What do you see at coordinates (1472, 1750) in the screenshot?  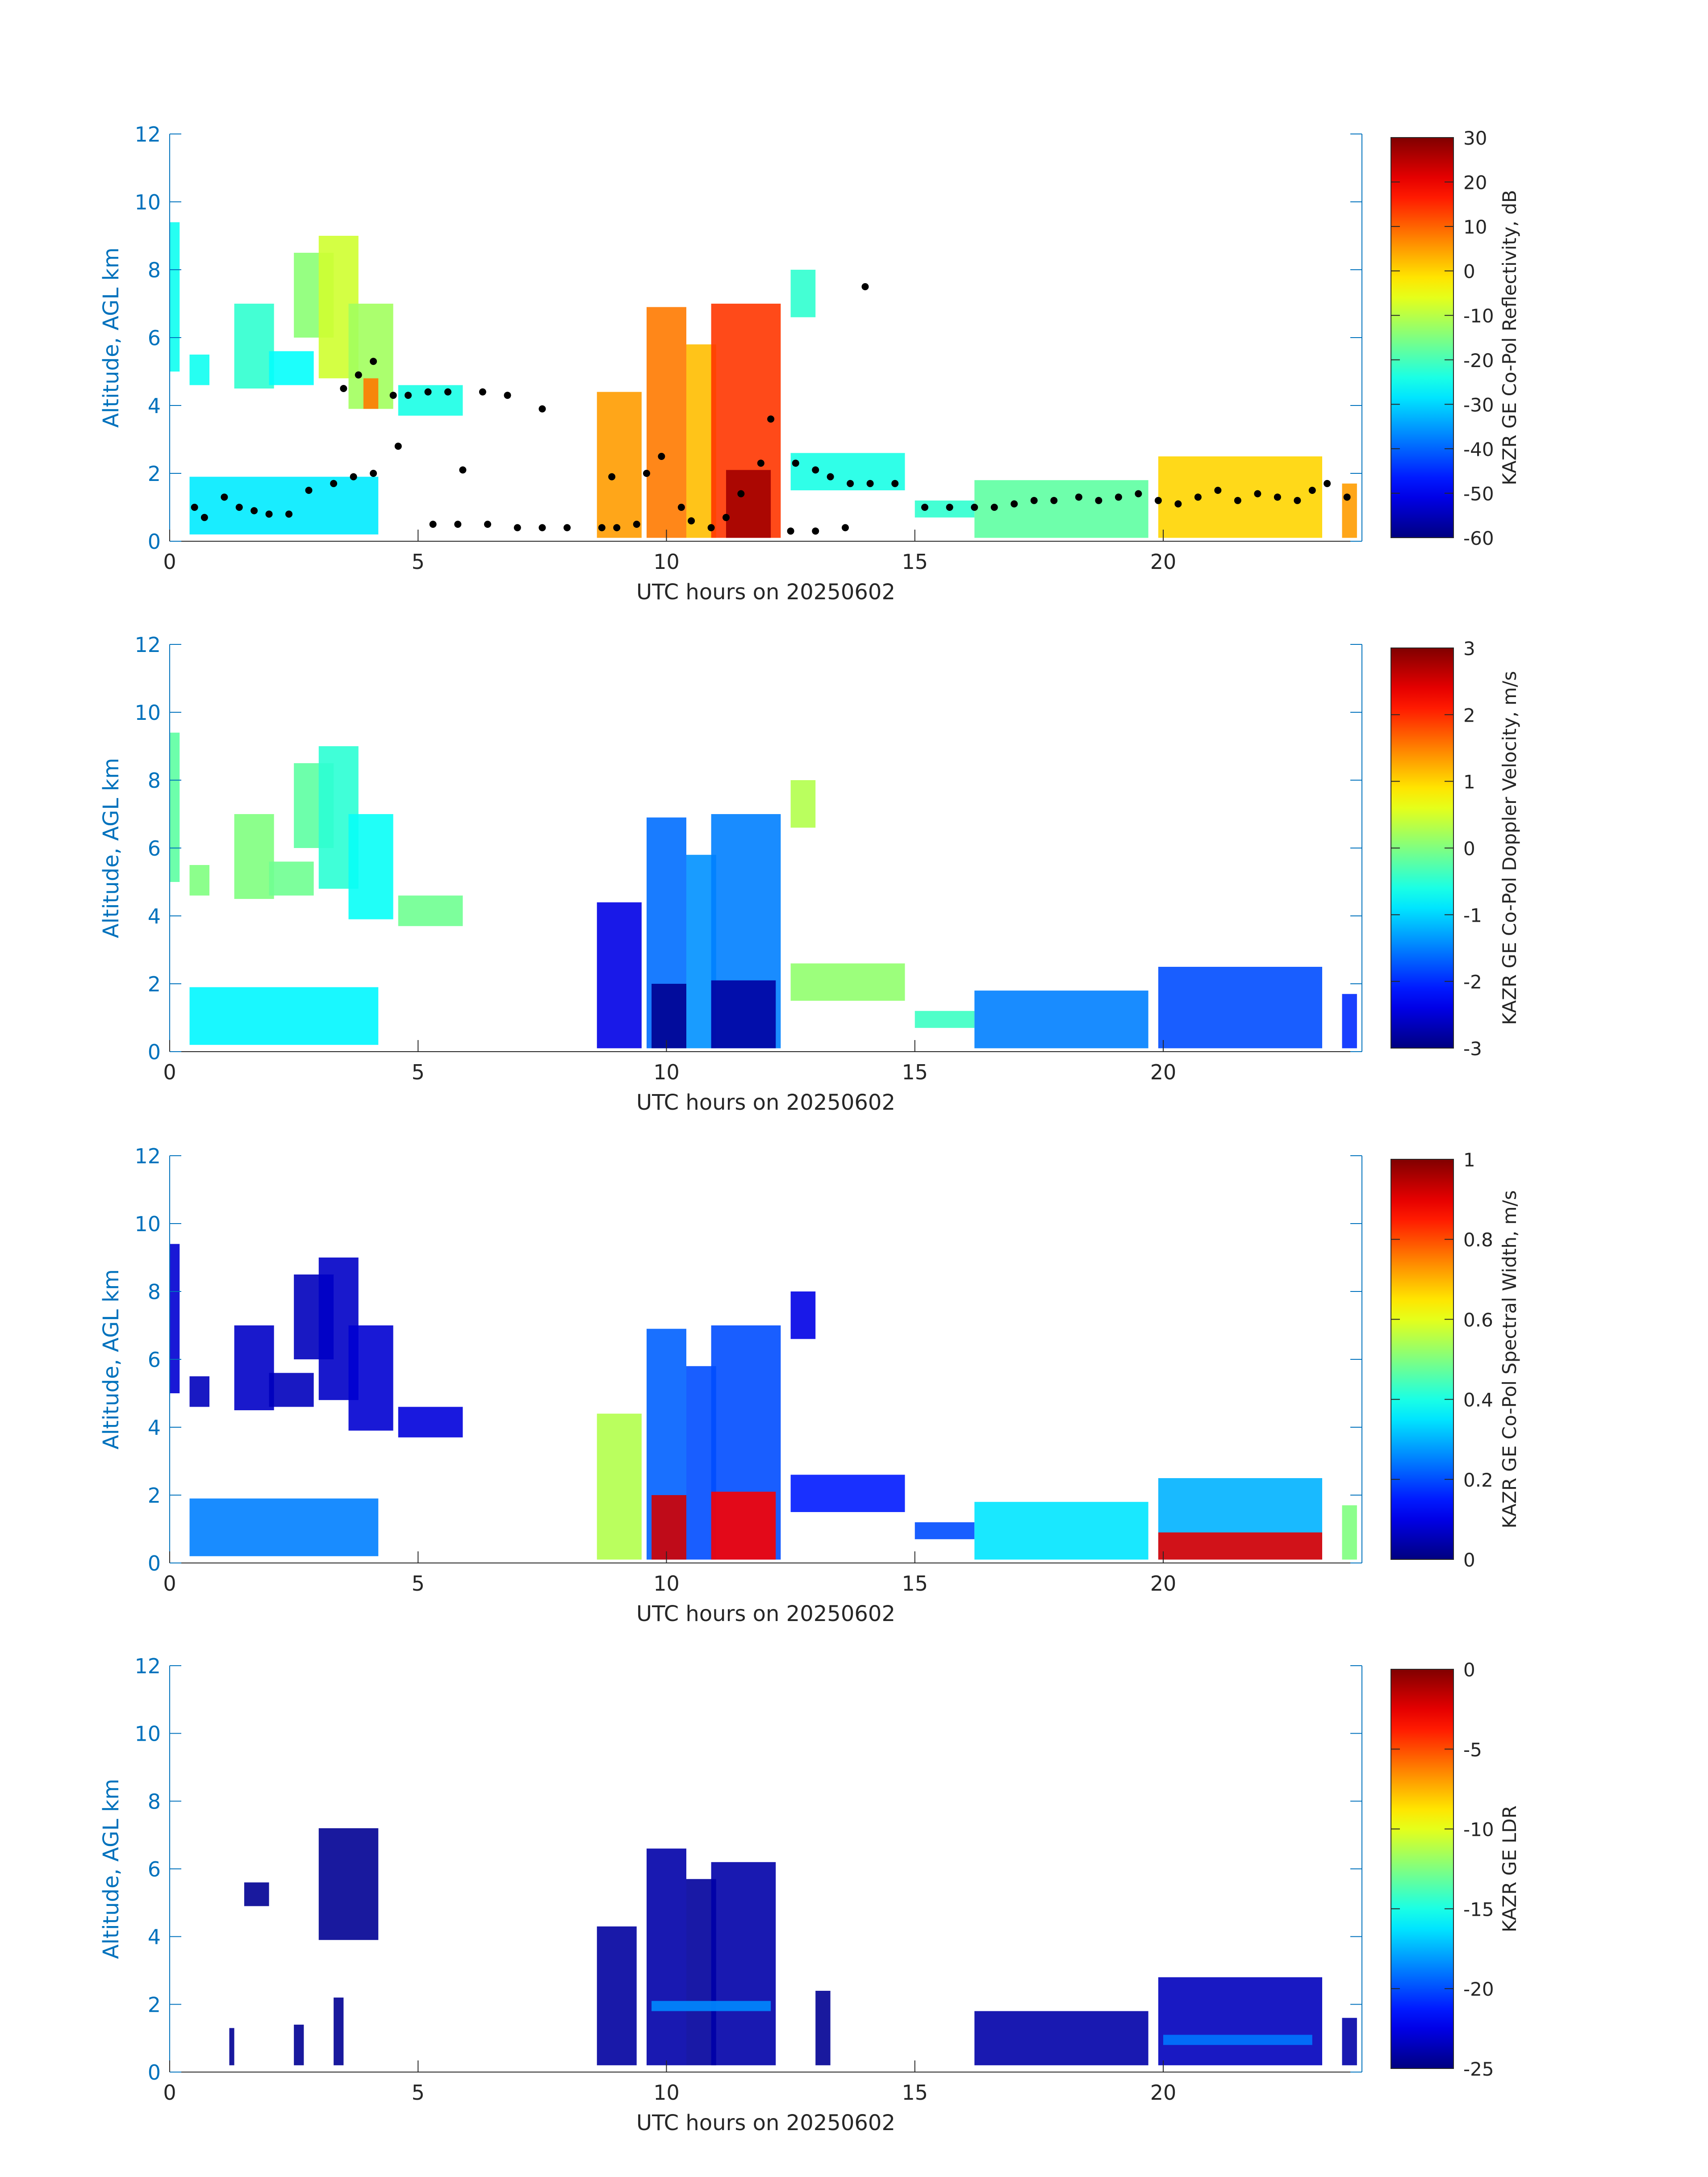 I see `colorbar-tick-label: -5` at bounding box center [1472, 1750].